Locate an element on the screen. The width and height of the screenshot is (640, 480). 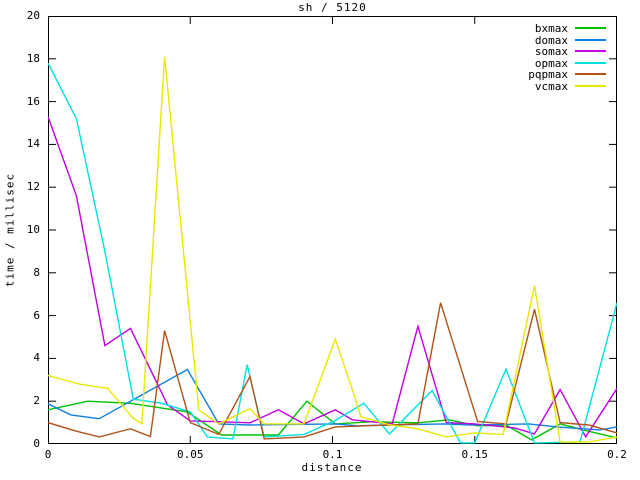
legend-label-domax: domax is located at coordinates (551, 40).